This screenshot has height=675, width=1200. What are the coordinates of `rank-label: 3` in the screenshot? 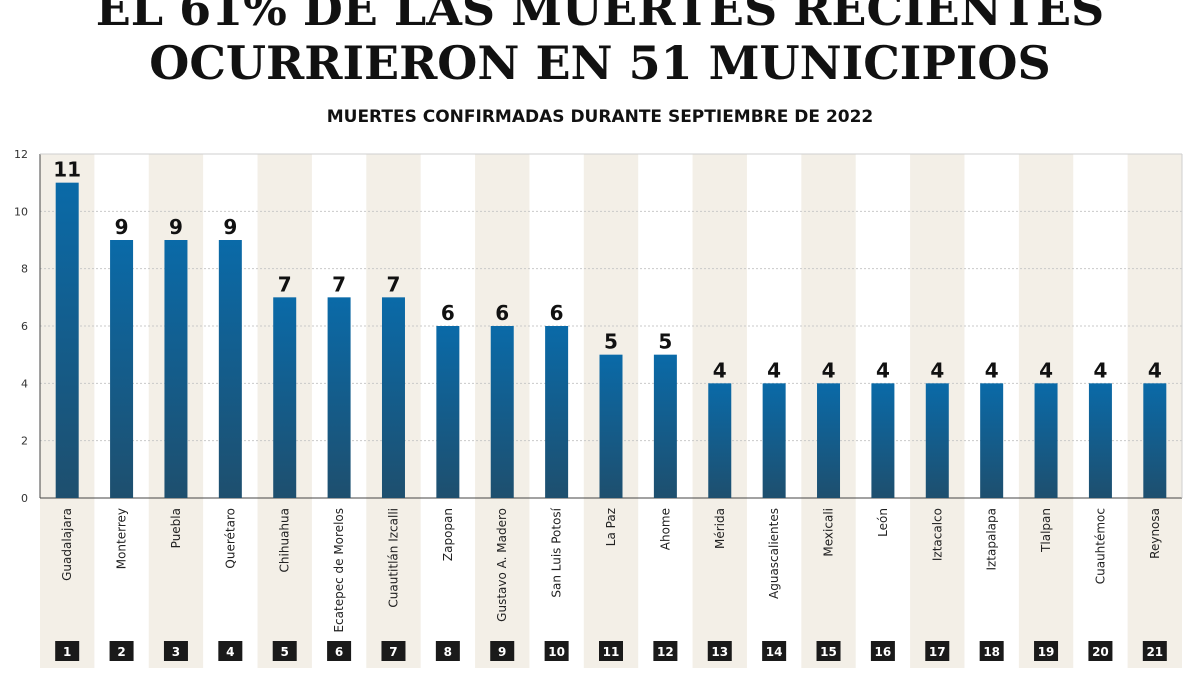 It's located at (176, 652).